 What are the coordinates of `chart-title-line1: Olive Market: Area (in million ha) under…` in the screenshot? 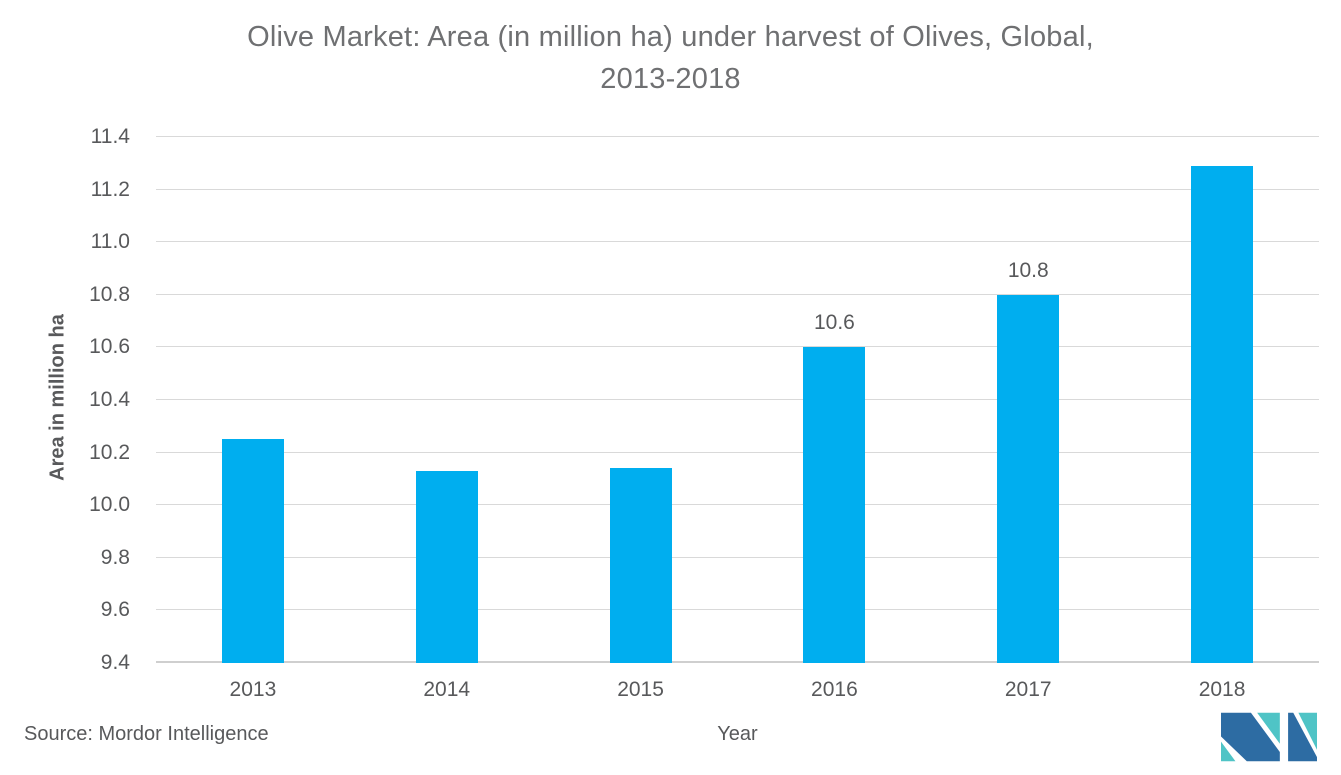 It's located at (670, 37).